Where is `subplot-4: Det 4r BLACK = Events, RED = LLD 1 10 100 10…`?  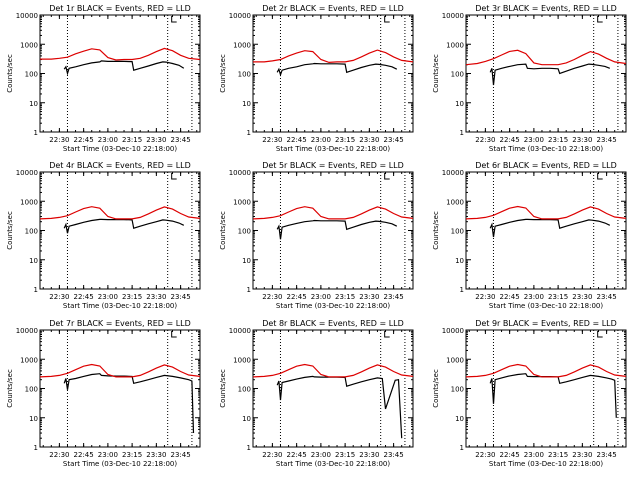
subplot-4: Det 4r BLACK = Events, RED = LLD 1 10 100 10… is located at coordinates (103, 235).